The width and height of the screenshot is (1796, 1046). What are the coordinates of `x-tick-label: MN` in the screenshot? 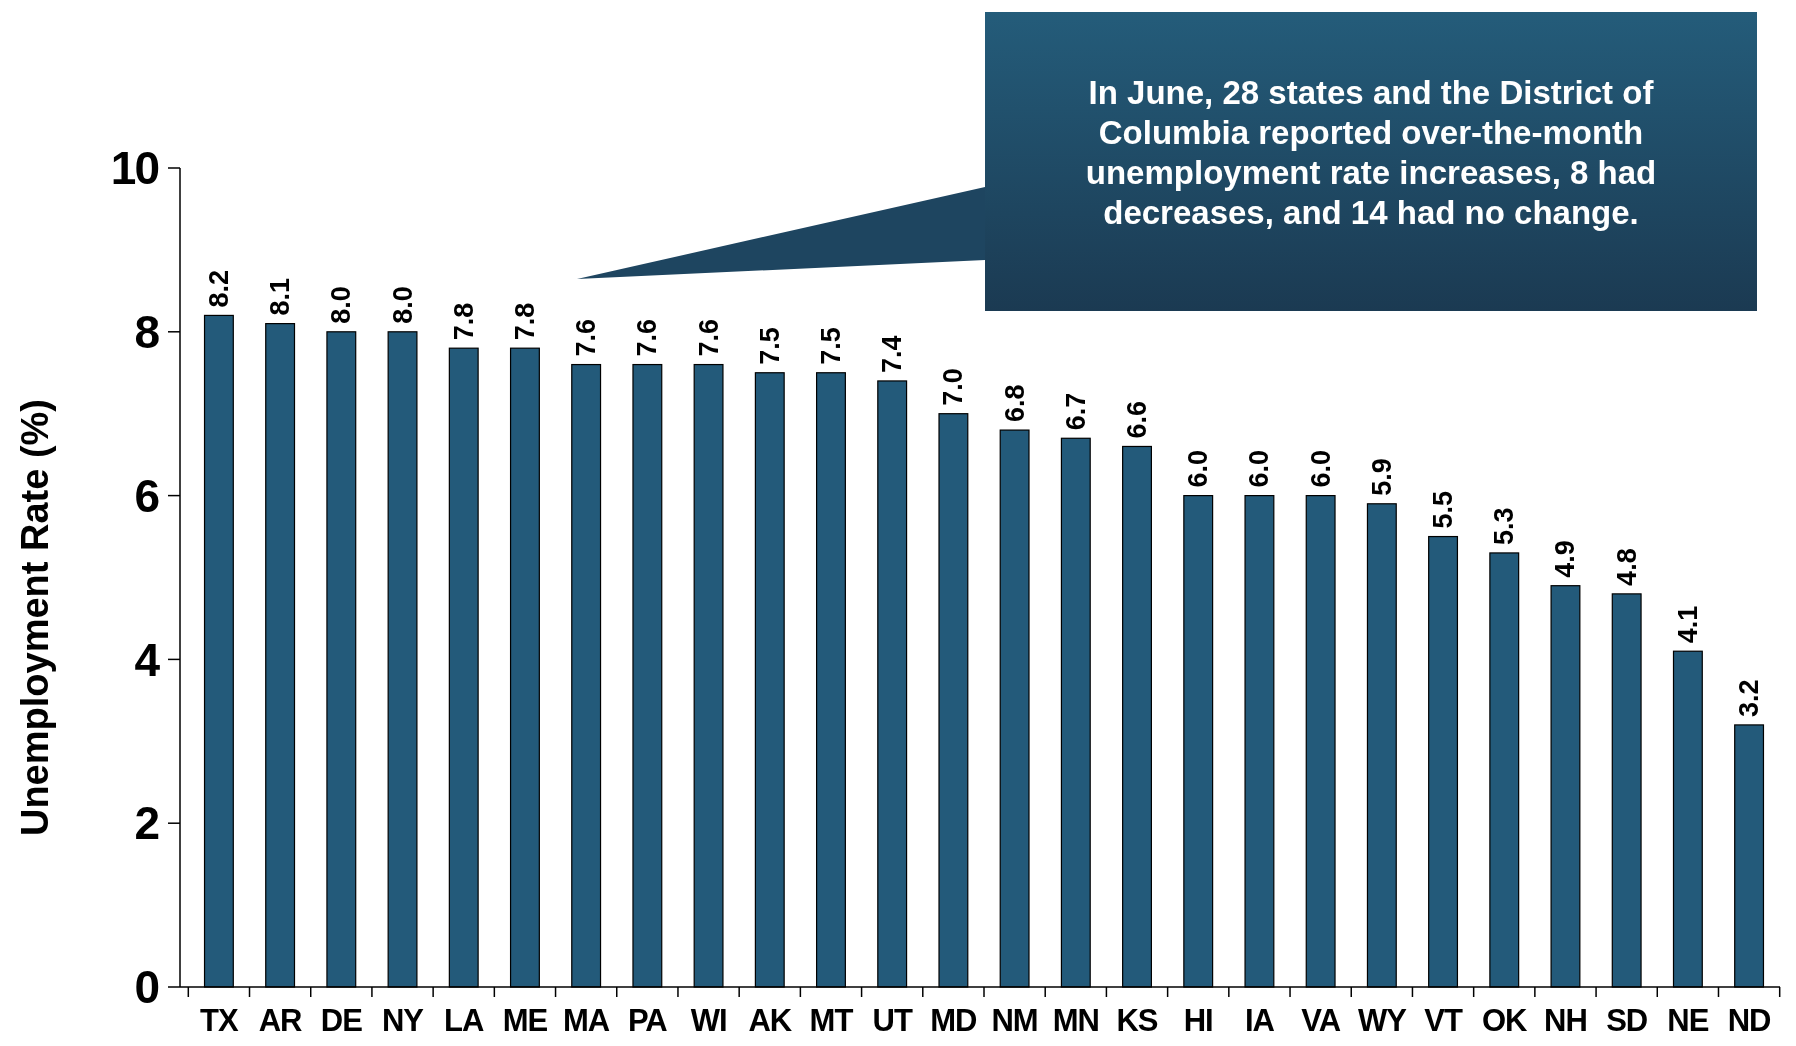 It's located at (1075, 1020).